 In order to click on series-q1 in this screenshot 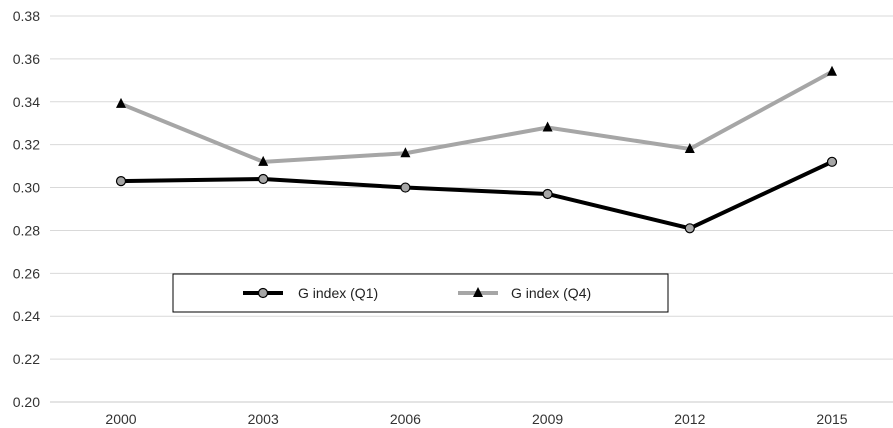, I will do `click(476, 195)`.